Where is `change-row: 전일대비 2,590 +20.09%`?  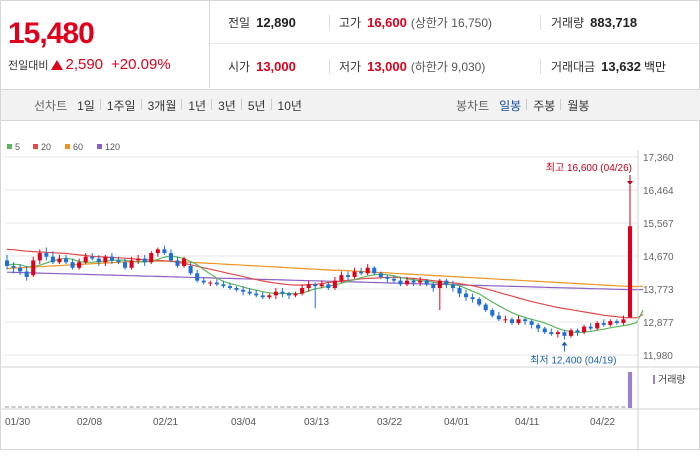
change-row: 전일대비 2,590 +20.09% is located at coordinates (89, 64).